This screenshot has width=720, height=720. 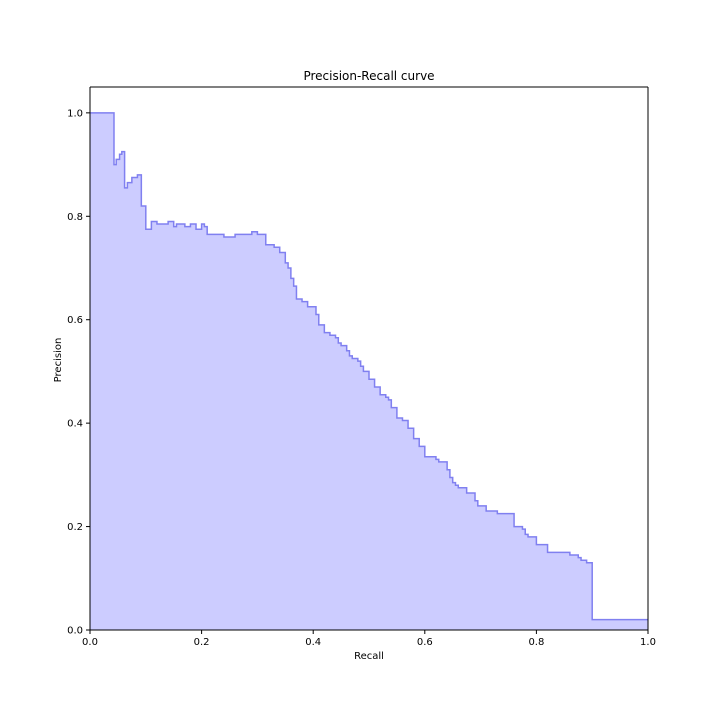 What do you see at coordinates (75, 320) in the screenshot?
I see `y-tick-label: 0.6` at bounding box center [75, 320].